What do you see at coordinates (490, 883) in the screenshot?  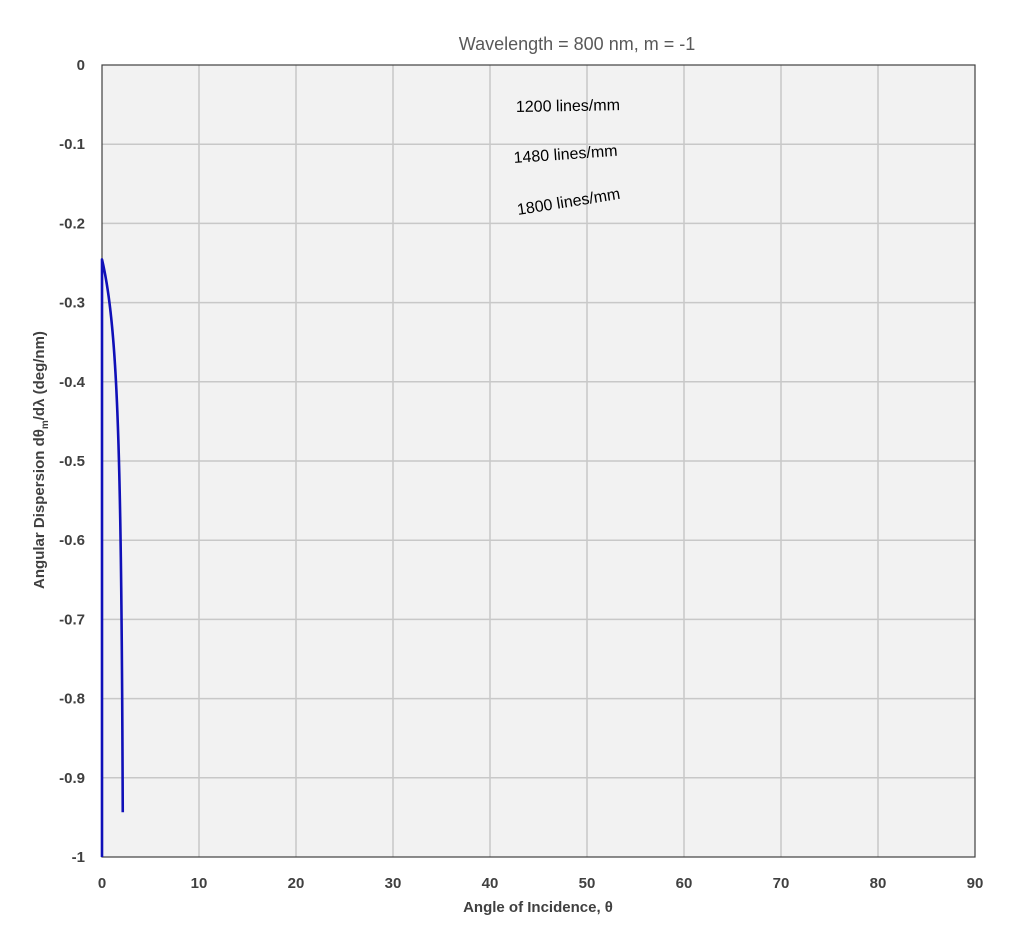 I see `x-tick-label: 40` at bounding box center [490, 883].